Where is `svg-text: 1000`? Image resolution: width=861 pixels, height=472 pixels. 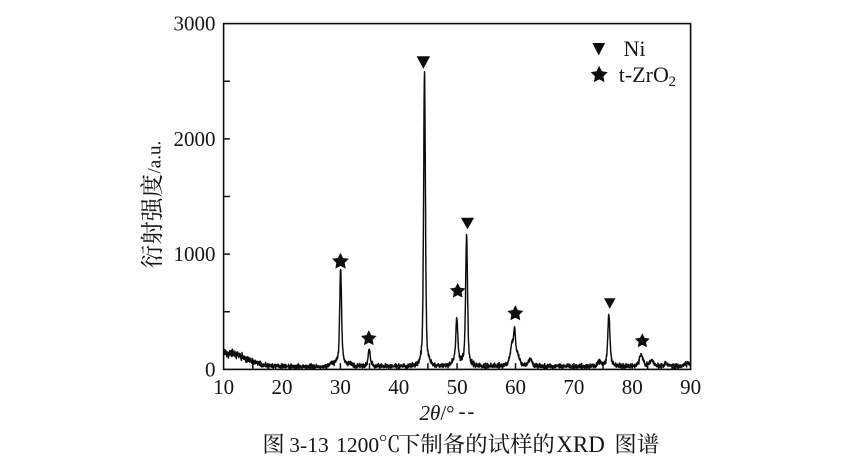
svg-text: 1000 is located at coordinates (195, 254).